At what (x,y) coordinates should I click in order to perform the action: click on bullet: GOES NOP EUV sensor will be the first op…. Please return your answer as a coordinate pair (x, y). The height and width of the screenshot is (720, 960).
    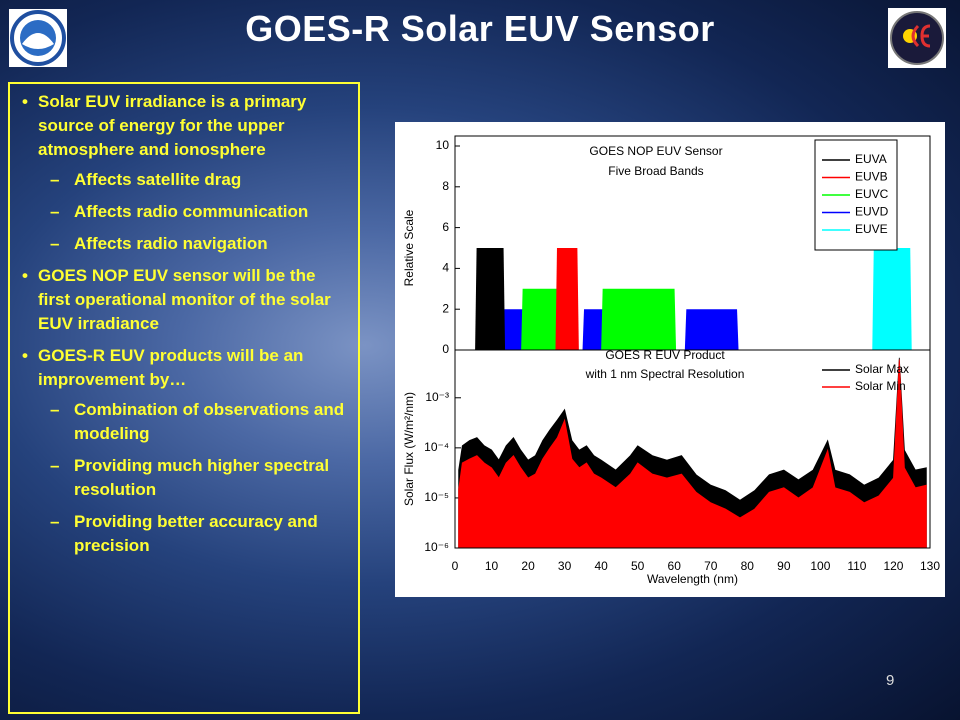
    Looking at the image, I should click on (186, 300).